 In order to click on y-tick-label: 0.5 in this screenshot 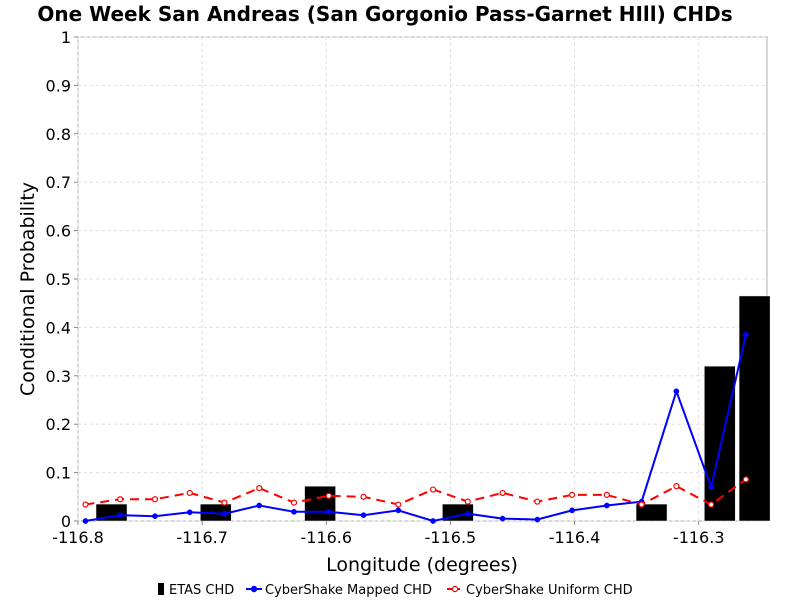, I will do `click(58, 279)`.